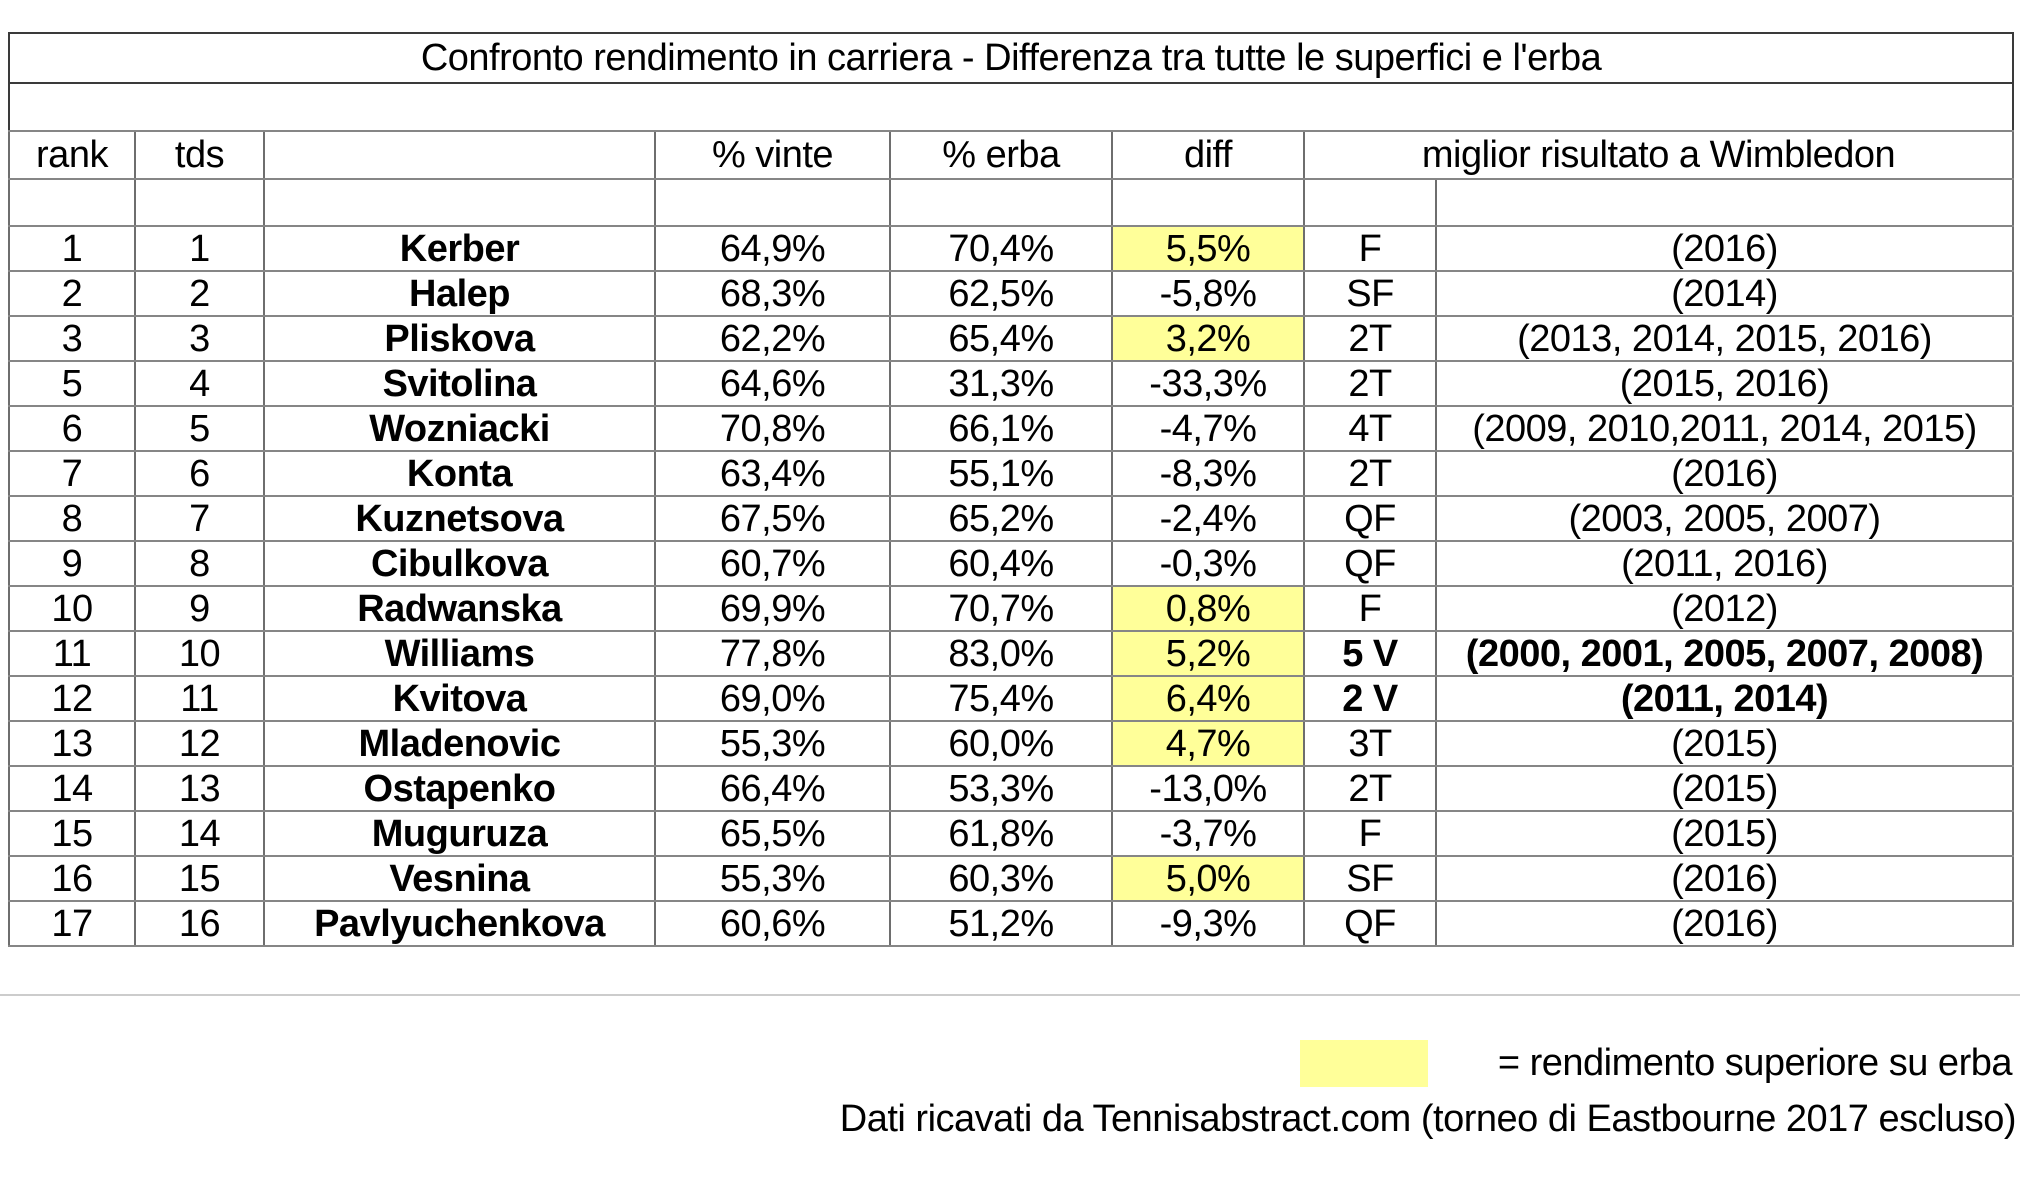  I want to click on years-cell: (2013, 2014, 2015, 2016), so click(1724, 338).